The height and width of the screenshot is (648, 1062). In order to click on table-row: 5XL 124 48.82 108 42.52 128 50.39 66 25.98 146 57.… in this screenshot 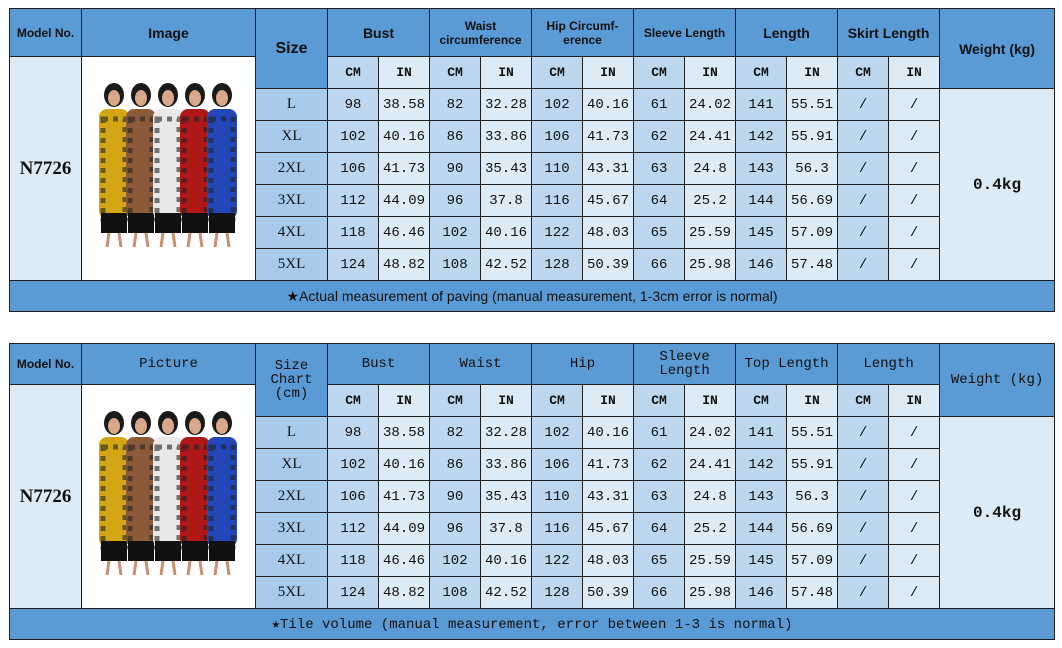, I will do `click(532, 264)`.